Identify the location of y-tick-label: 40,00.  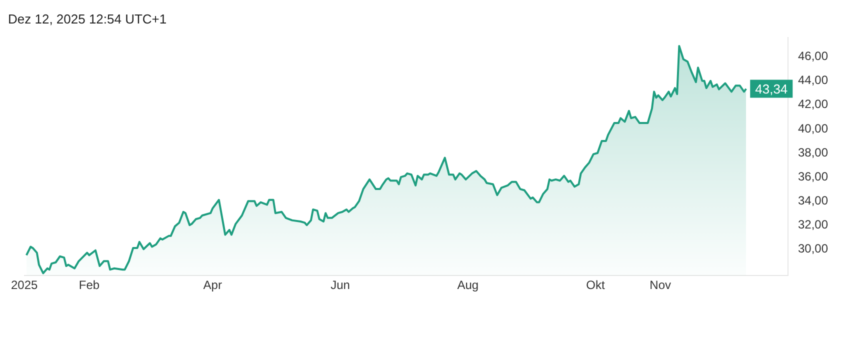
(813, 128).